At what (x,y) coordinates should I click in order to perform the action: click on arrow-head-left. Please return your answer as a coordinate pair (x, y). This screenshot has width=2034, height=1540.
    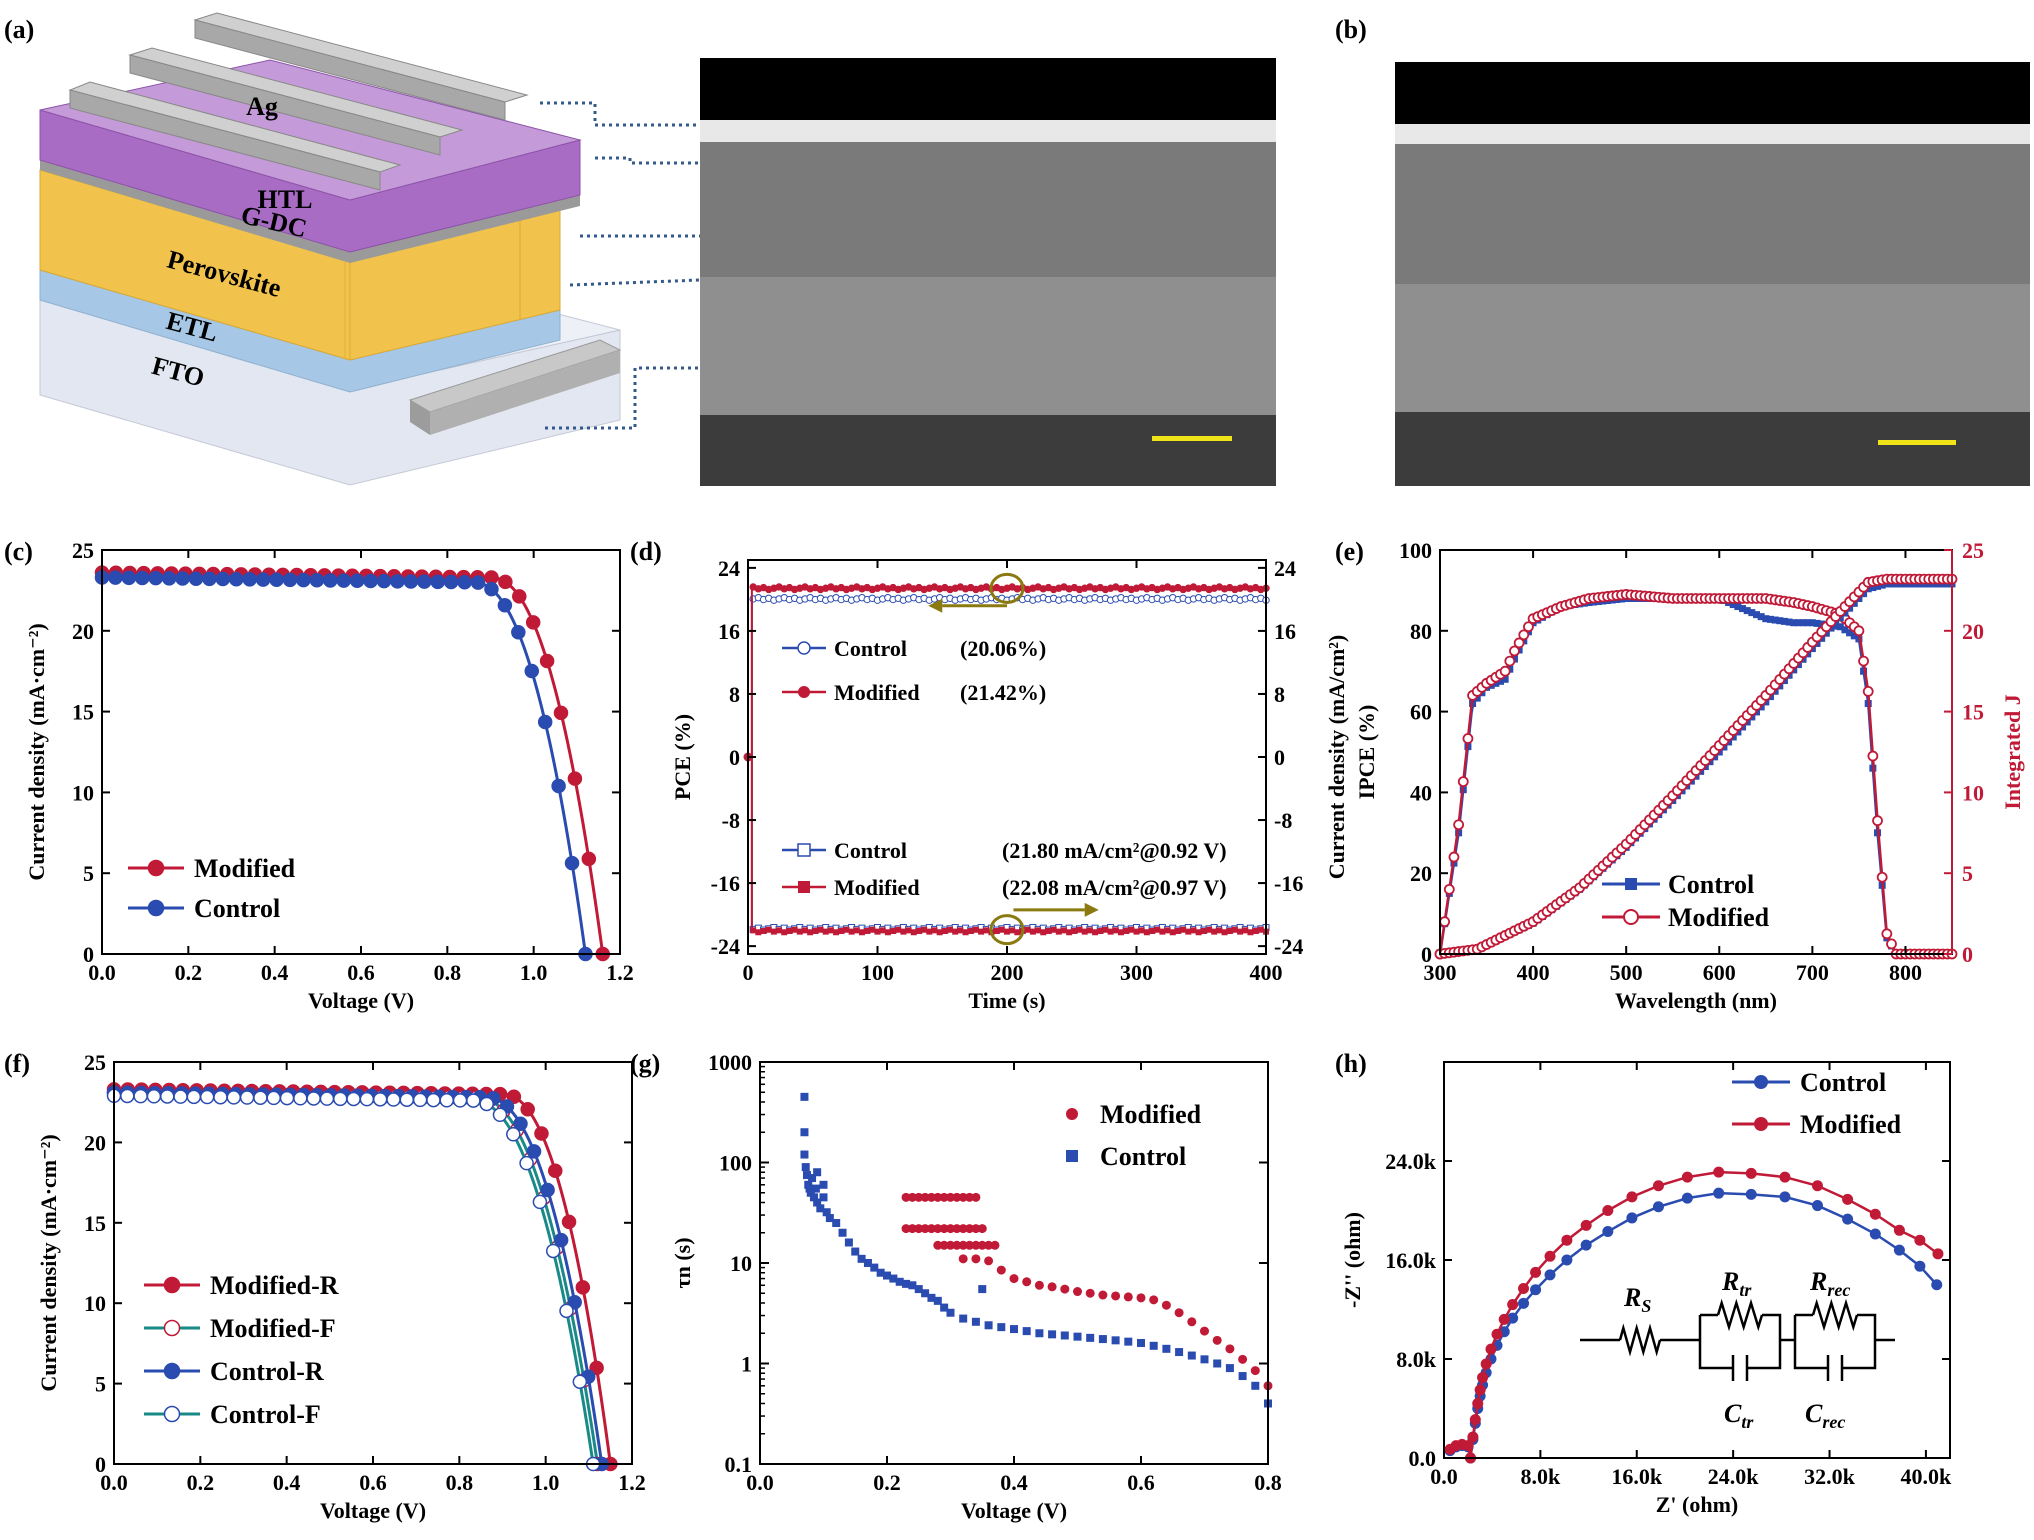
    Looking at the image, I should click on (935, 605).